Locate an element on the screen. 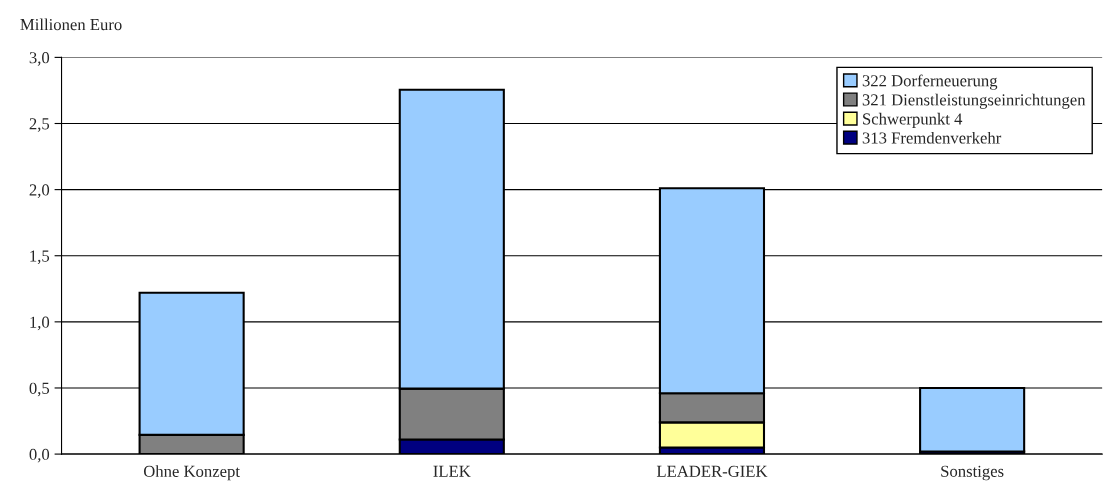  legend-label: Schwerpunkt 4 is located at coordinates (913, 120).